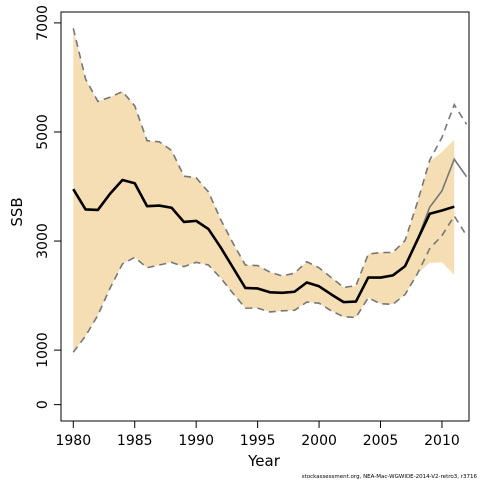  Describe the element at coordinates (381, 441) in the screenshot. I see `x-tick-label: 2005` at that location.